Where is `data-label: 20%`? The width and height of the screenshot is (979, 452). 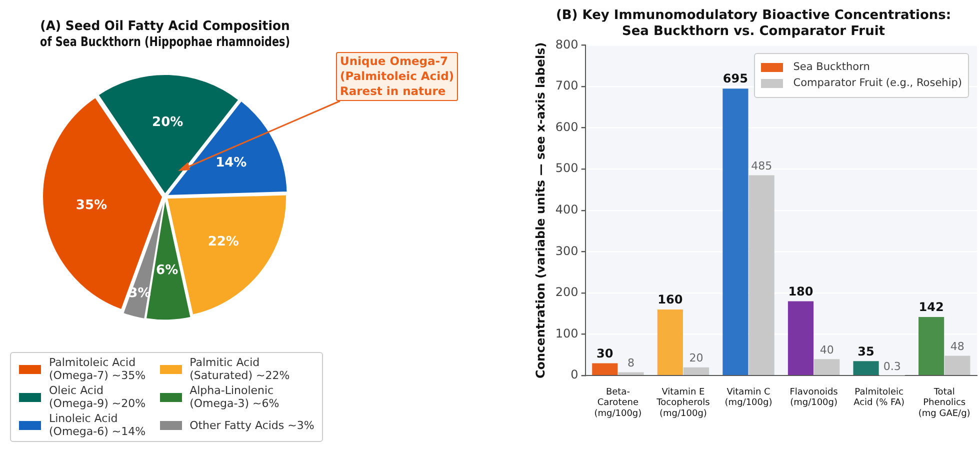
data-label: 20% is located at coordinates (168, 122).